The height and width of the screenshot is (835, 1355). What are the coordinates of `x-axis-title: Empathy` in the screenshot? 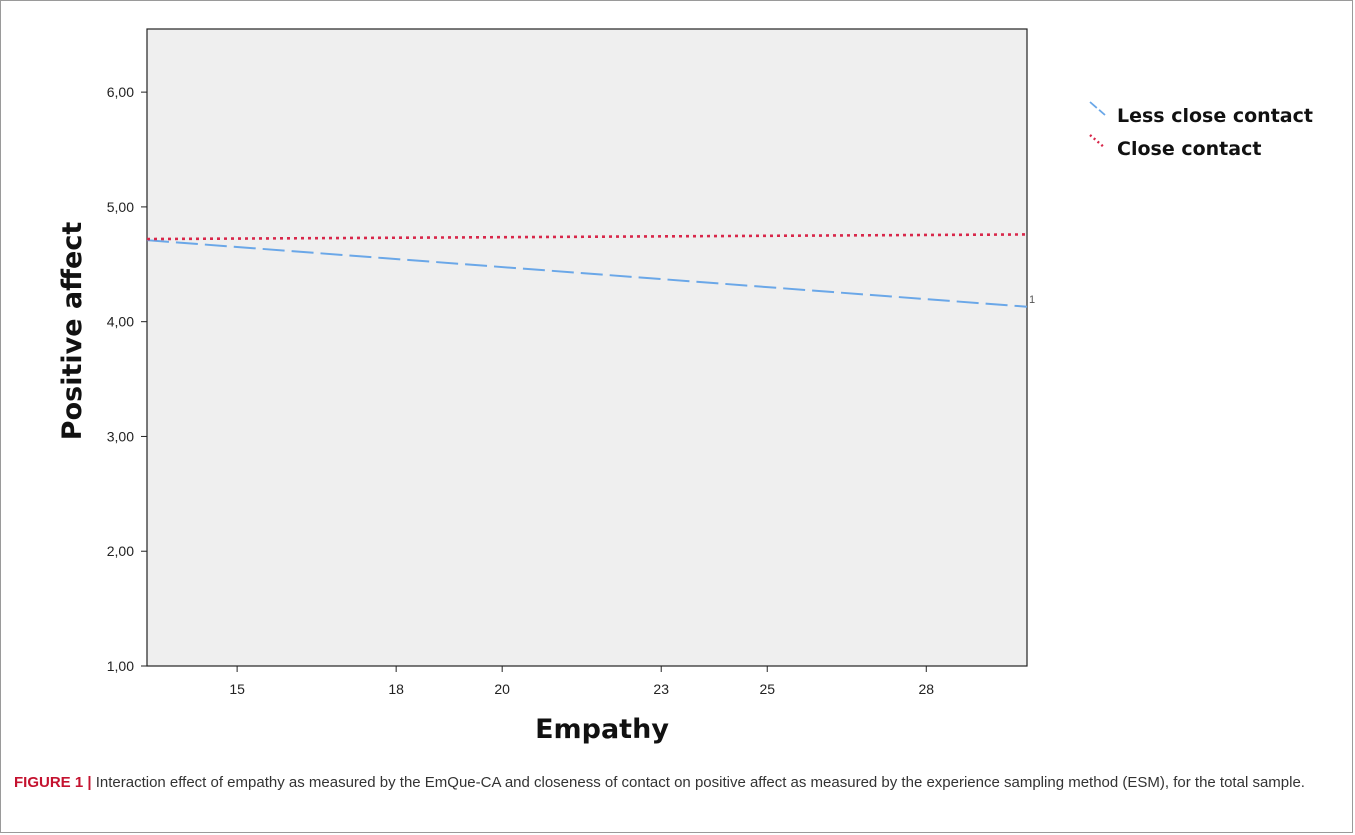 It's located at (602, 729).